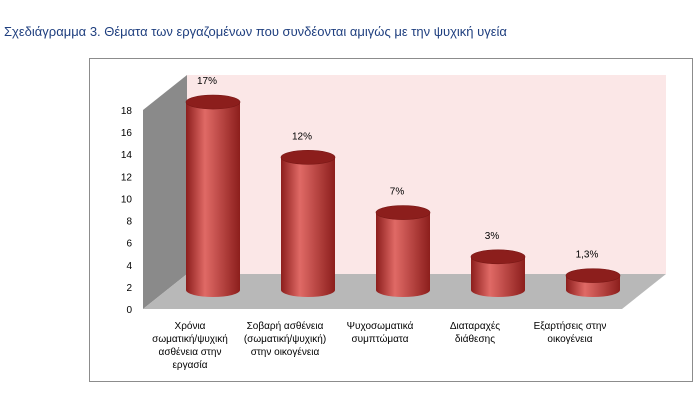 This screenshot has height=413, width=700. What do you see at coordinates (475, 333) in the screenshot?
I see `x-tick-label: Διαταραχές διάθεσης` at bounding box center [475, 333].